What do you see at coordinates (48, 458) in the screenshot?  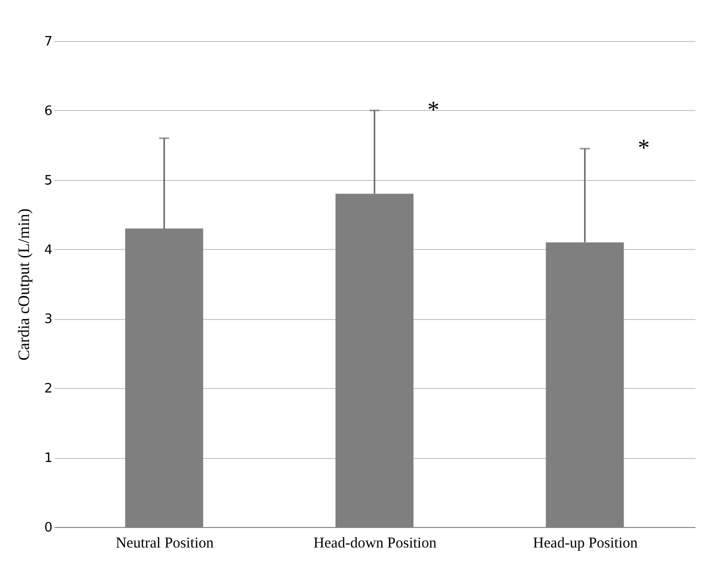 I see `y-tick-label: 1` at bounding box center [48, 458].